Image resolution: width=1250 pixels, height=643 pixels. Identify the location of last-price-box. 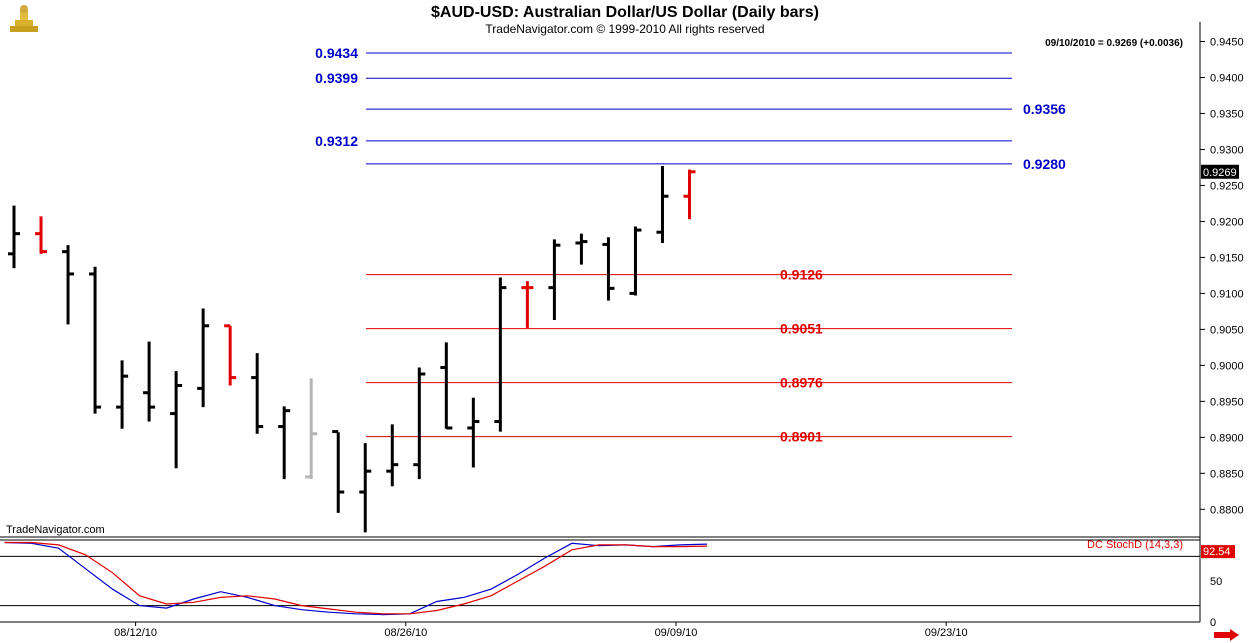
(1220, 171).